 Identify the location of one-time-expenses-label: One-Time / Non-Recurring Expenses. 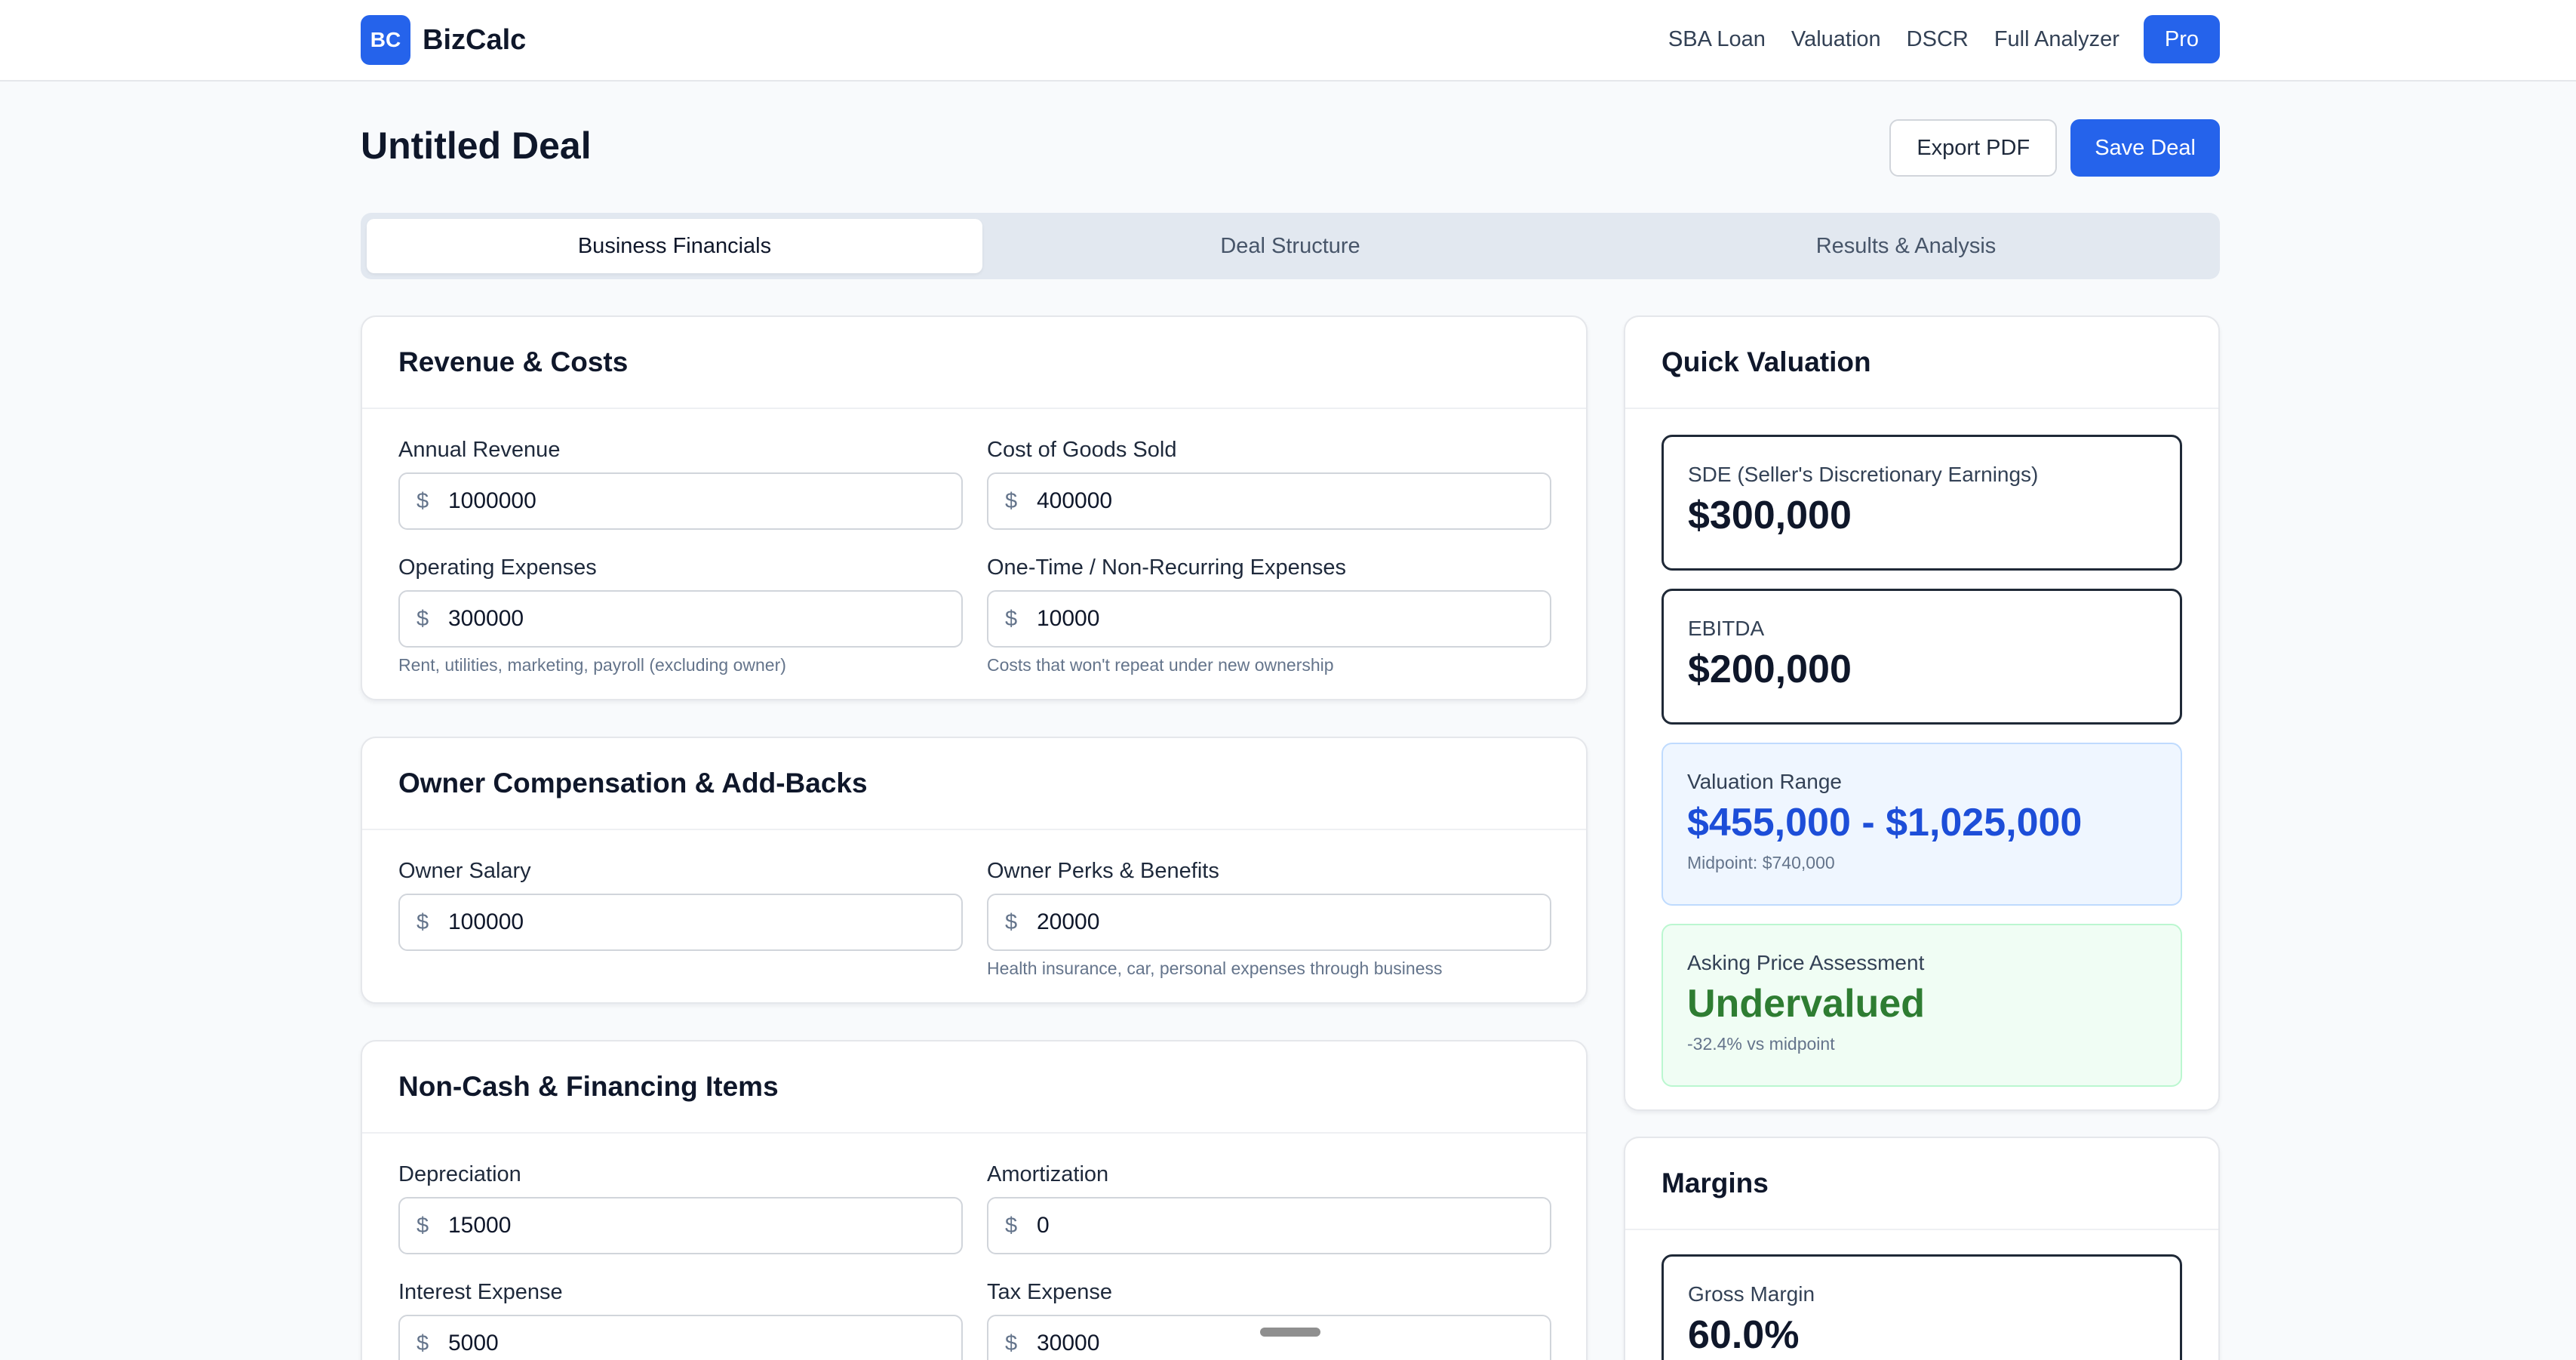
(1166, 567).